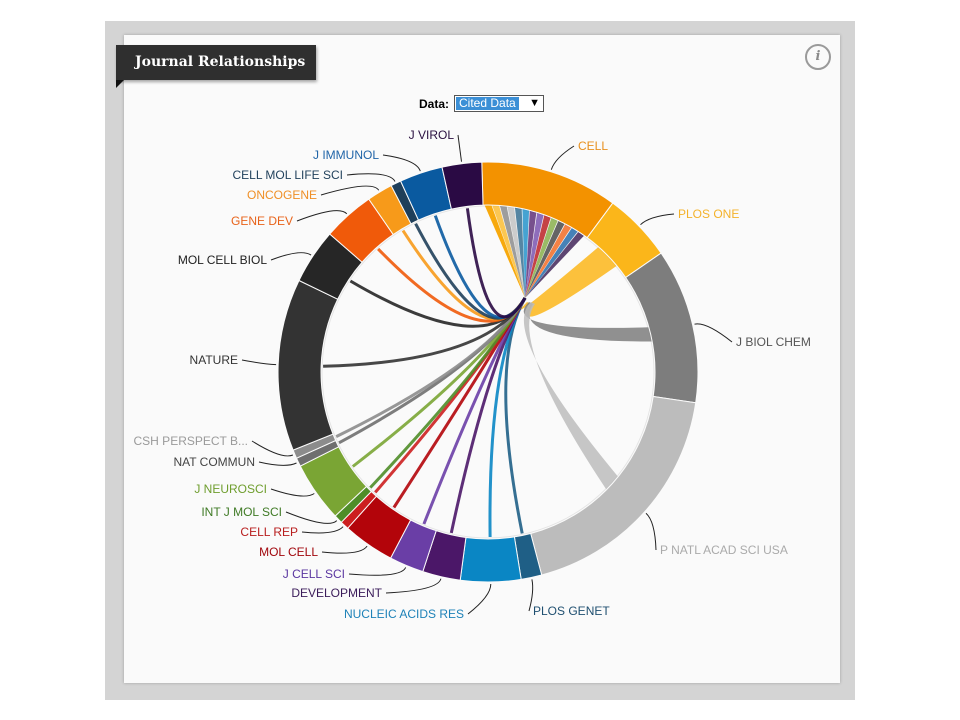 The image size is (960, 720). What do you see at coordinates (288, 552) in the screenshot?
I see `label-mol-cell: MOL CELL` at bounding box center [288, 552].